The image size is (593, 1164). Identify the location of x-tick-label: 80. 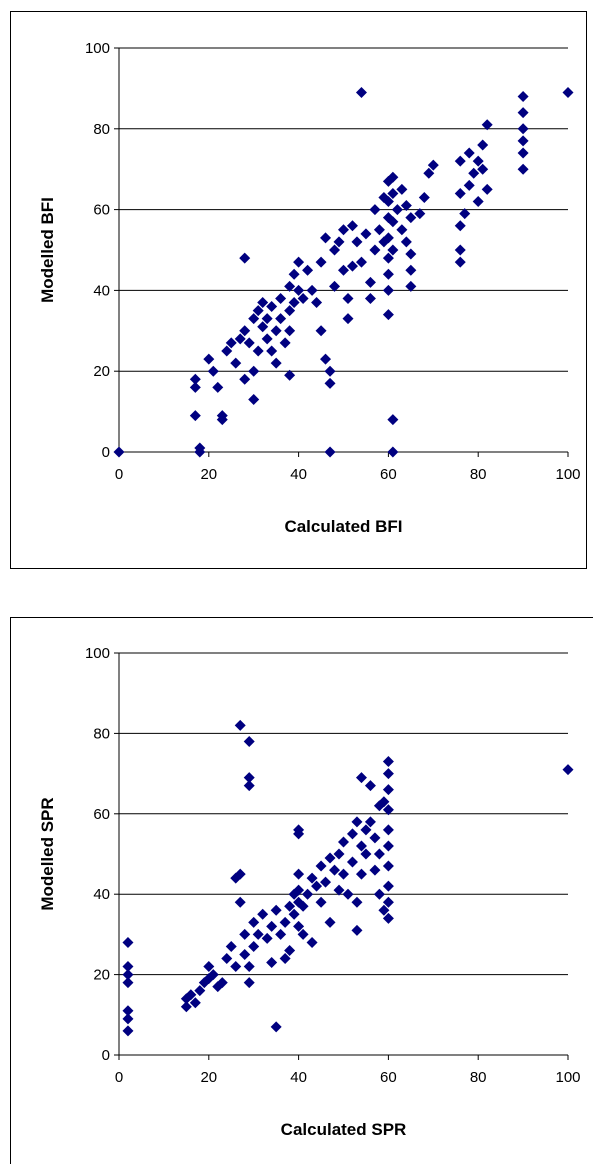
(478, 474).